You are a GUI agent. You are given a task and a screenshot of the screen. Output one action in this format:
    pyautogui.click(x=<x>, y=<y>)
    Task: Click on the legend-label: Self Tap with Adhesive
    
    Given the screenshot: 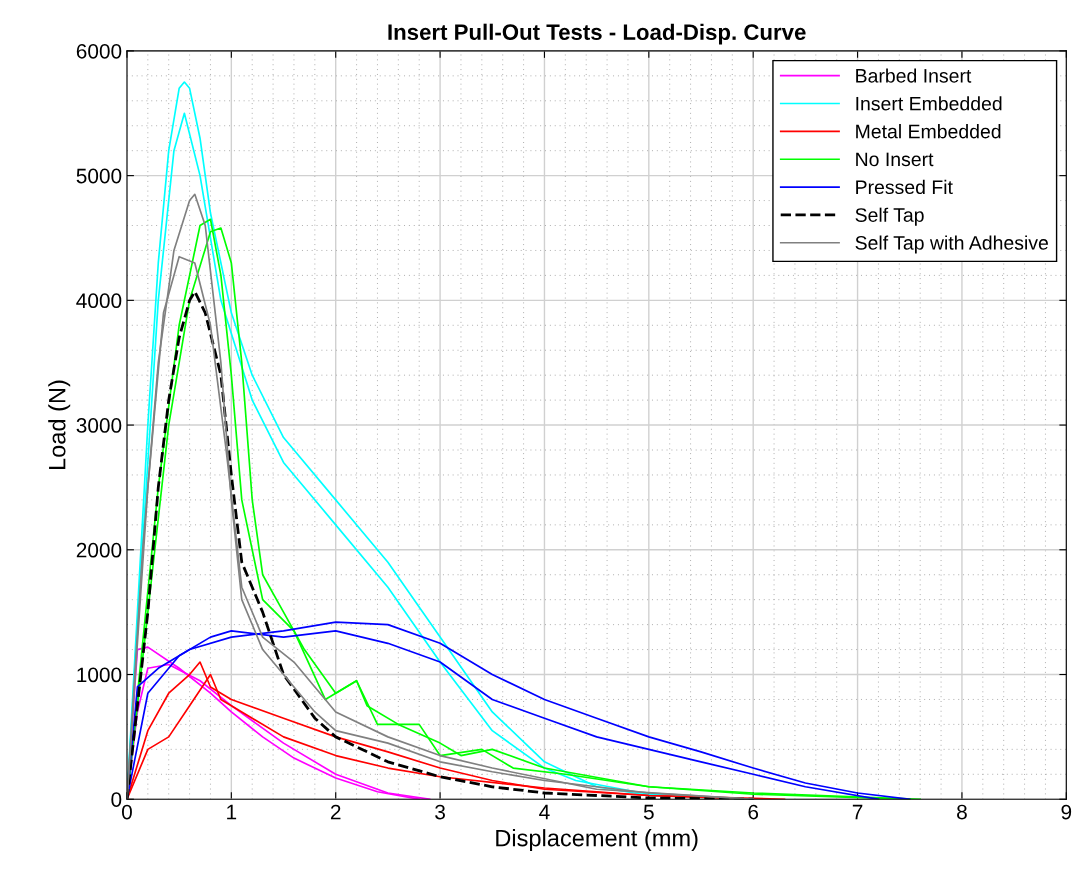 What is the action you would take?
    pyautogui.click(x=951, y=244)
    